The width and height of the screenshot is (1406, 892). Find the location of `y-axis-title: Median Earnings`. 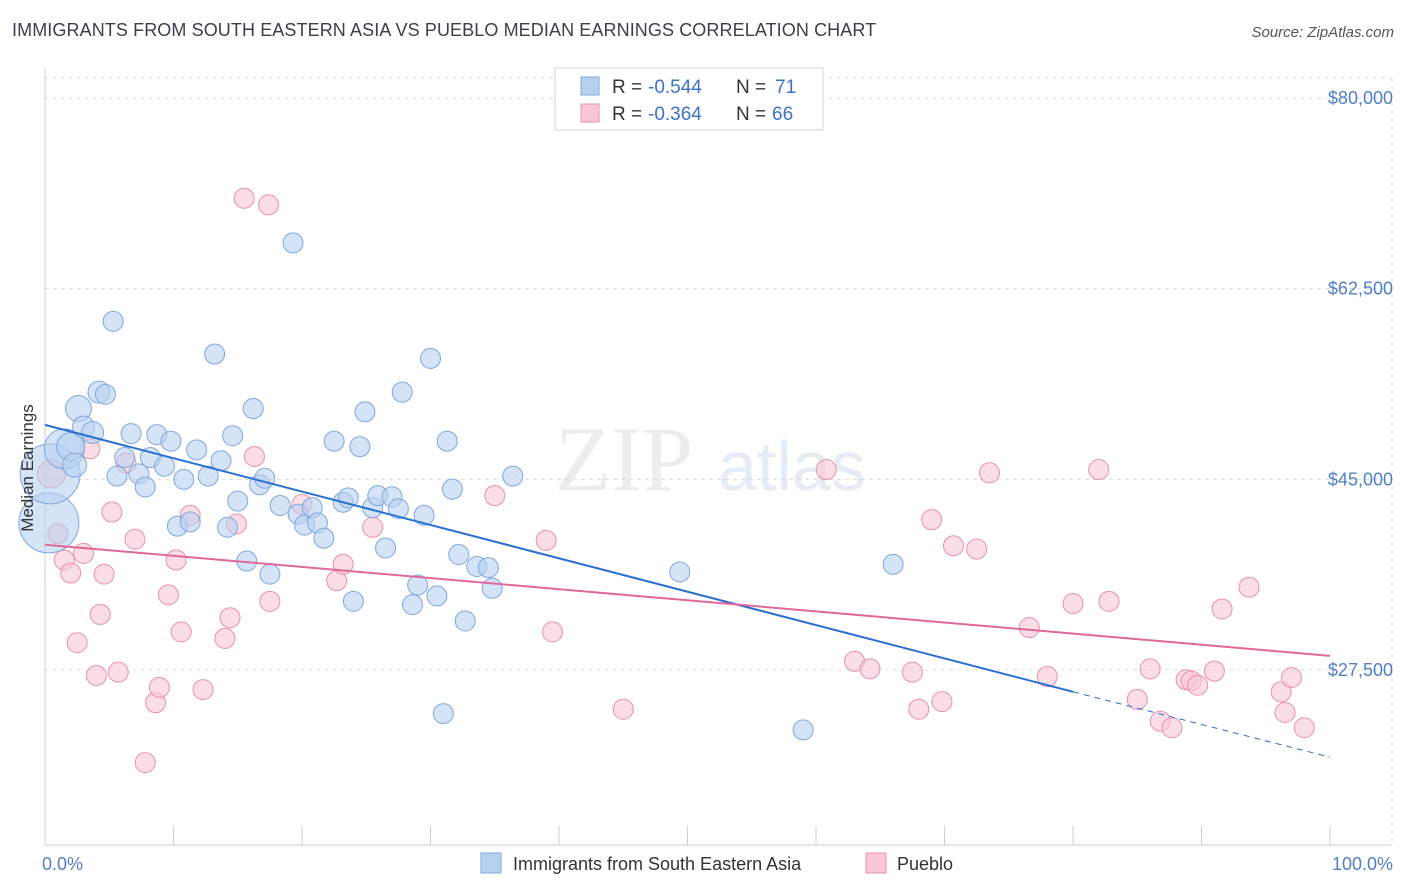

y-axis-title: Median Earnings is located at coordinates (27, 468).